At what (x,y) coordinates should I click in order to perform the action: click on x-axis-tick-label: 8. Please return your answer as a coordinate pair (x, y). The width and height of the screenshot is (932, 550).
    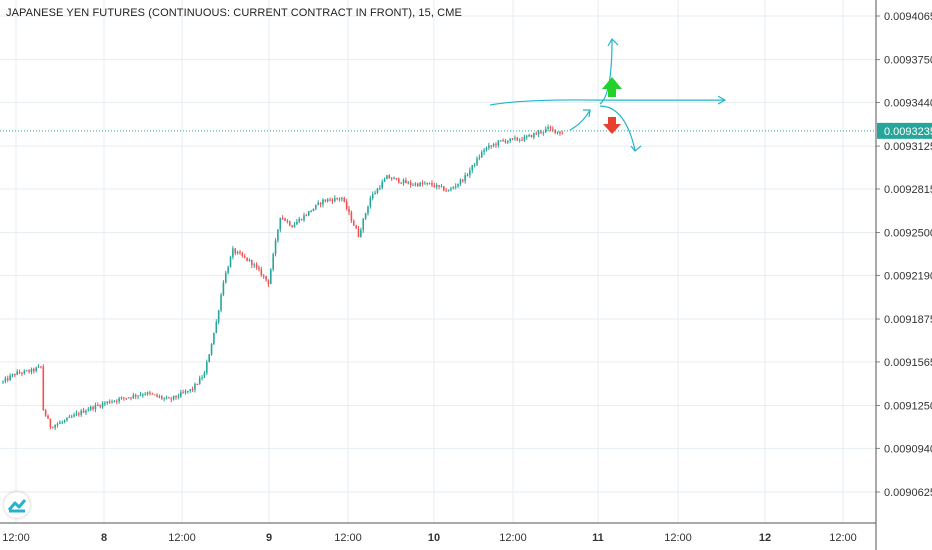
    Looking at the image, I should click on (104, 538).